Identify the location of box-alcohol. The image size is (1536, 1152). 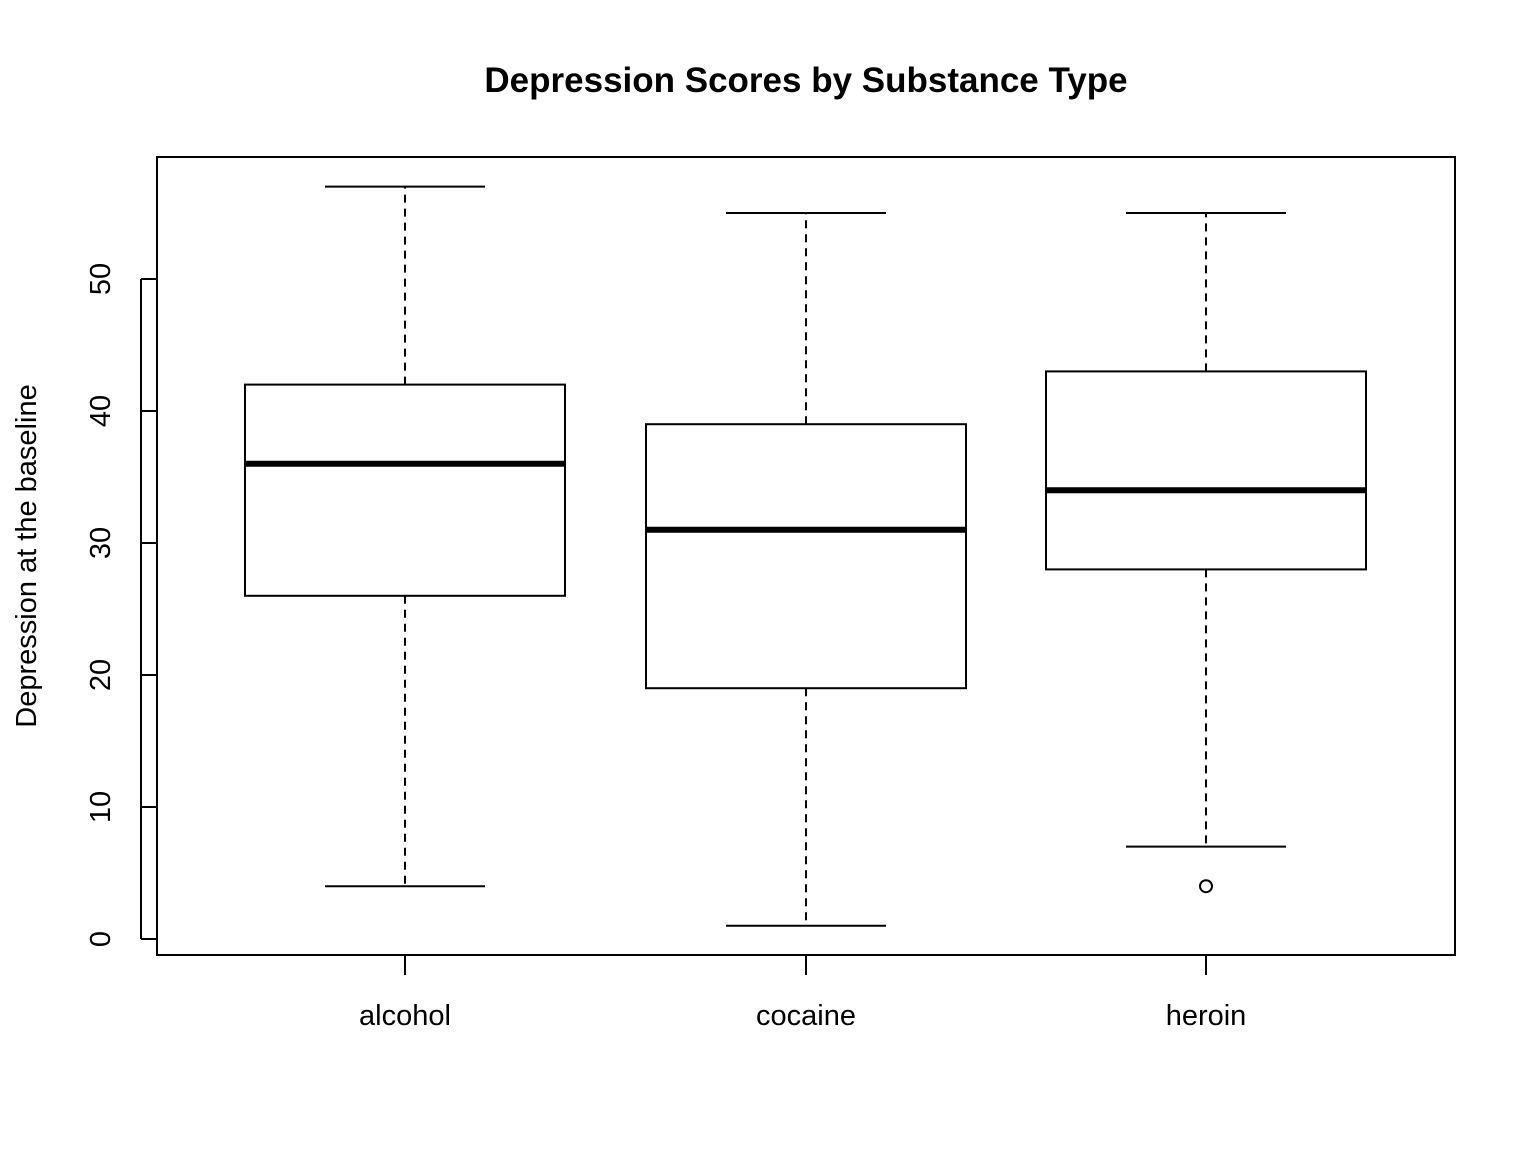
(405, 536).